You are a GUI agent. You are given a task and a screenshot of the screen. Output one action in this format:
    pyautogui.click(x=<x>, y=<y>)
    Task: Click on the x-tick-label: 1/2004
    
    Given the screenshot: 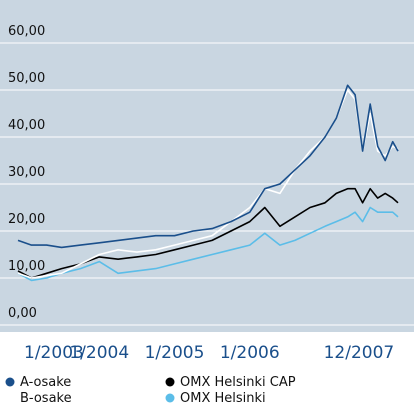 What is the action you would take?
    pyautogui.click(x=99, y=353)
    